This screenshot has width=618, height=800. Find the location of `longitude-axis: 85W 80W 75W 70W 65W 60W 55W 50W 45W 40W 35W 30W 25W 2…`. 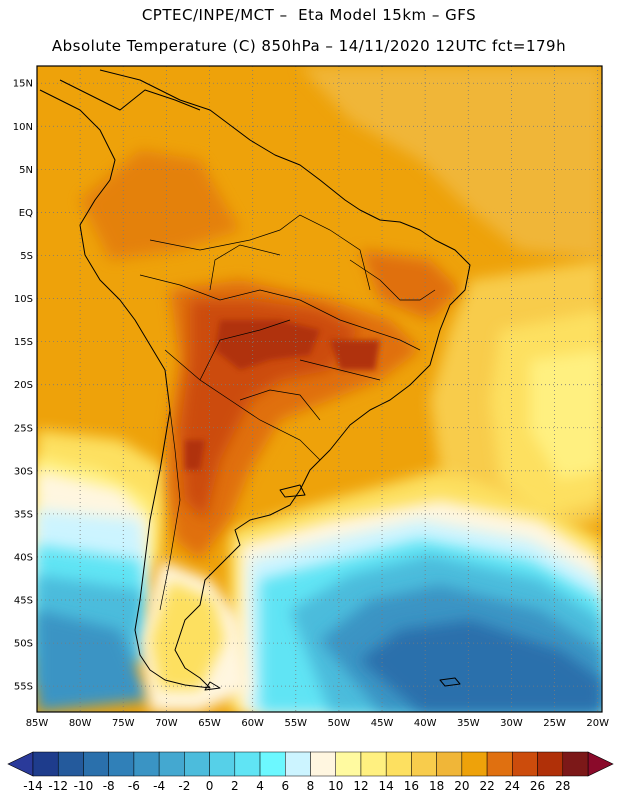

longitude-axis: 85W 80W 75W 70W 65W 60W 55W 50W 45W 40W 35W 30W 25W 2… is located at coordinates (317, 723).